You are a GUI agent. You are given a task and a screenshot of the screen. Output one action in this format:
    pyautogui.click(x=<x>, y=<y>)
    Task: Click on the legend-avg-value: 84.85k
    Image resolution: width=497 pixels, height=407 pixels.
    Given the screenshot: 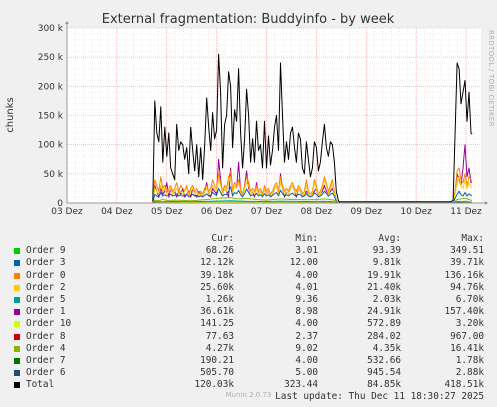 What is the action you would take?
    pyautogui.click(x=384, y=385)
    